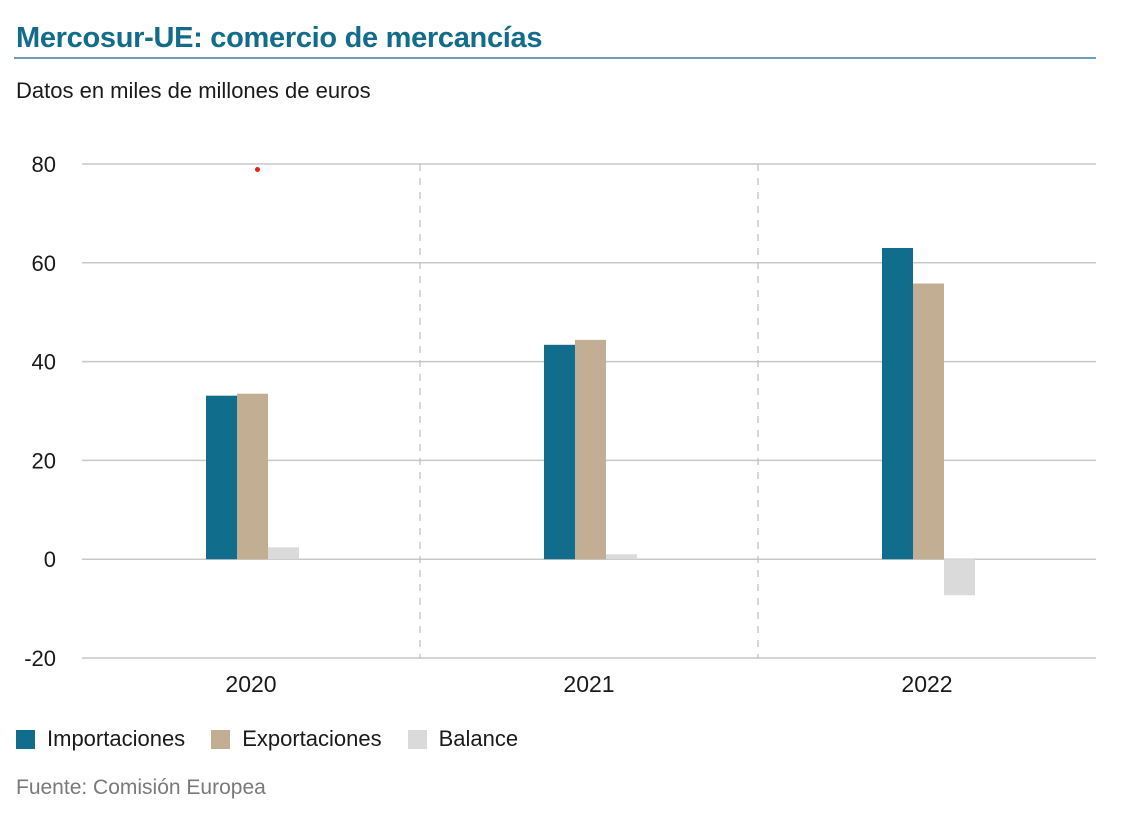 The image size is (1121, 816). I want to click on x-tick-label: 2020, so click(250, 684).